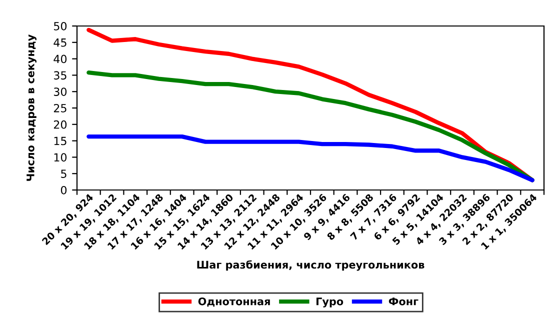  I want to click on y-tick-label: 30, so click(60, 92).